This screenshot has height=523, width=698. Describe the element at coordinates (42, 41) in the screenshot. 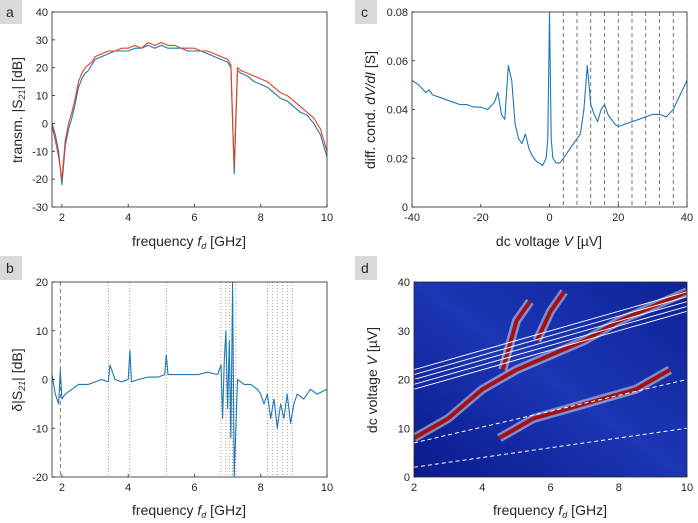

I see `panel-a-ytick-label: 30` at that location.